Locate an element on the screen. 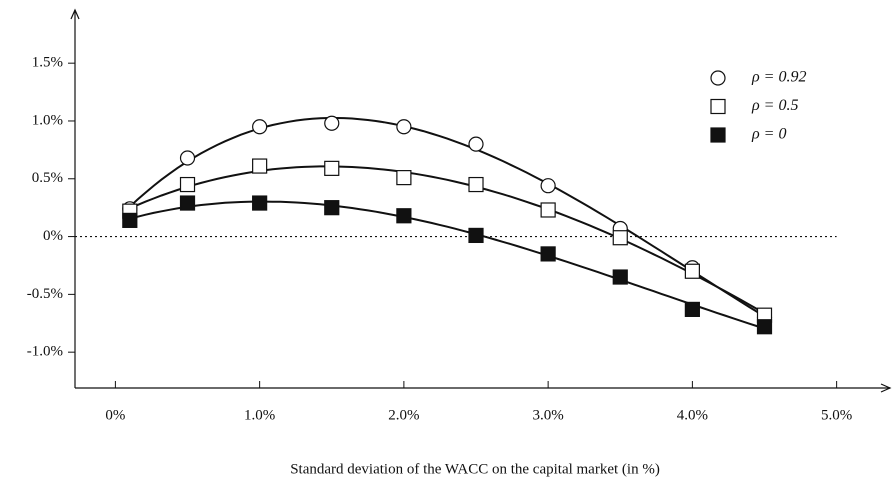 This screenshot has width=895, height=494. x-tick-label: 0% is located at coordinates (115, 415).